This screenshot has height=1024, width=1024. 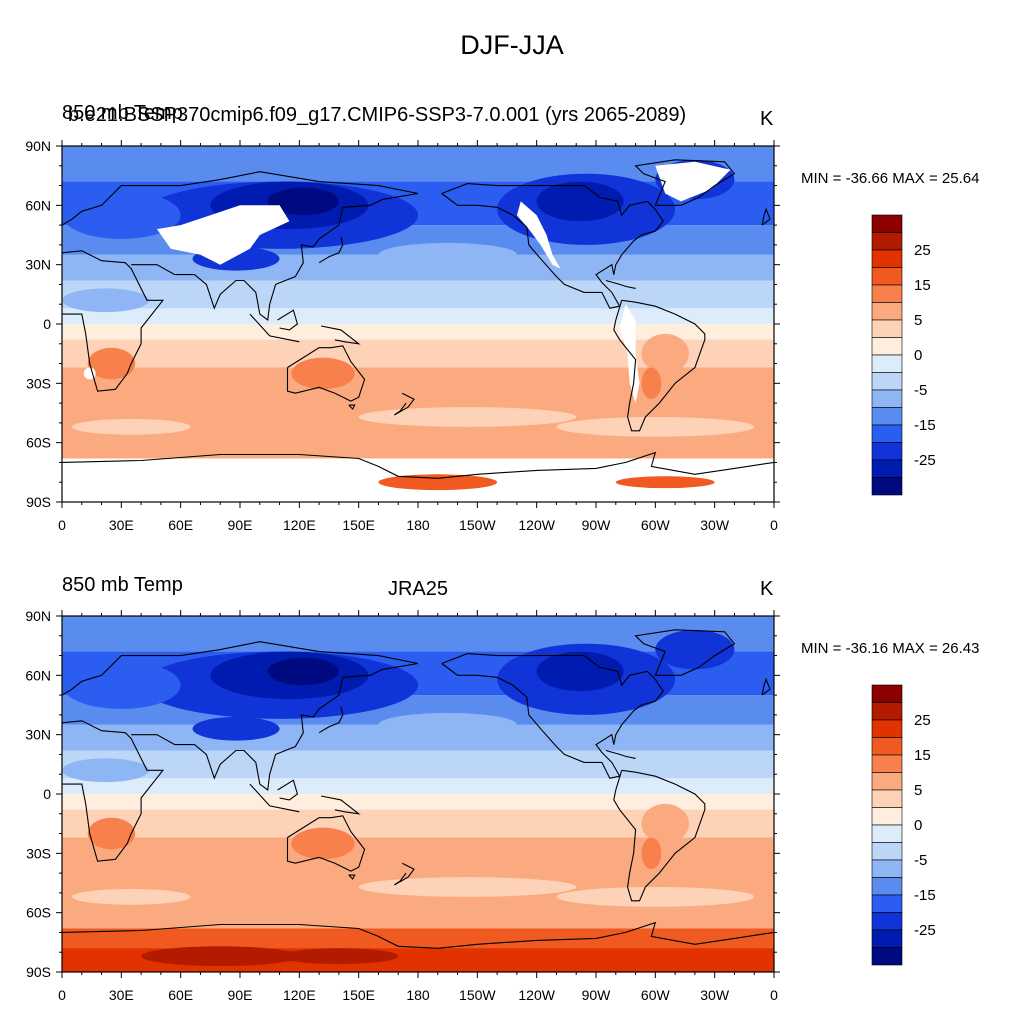 I want to click on panel1-blob-argentina, so click(x=651, y=383).